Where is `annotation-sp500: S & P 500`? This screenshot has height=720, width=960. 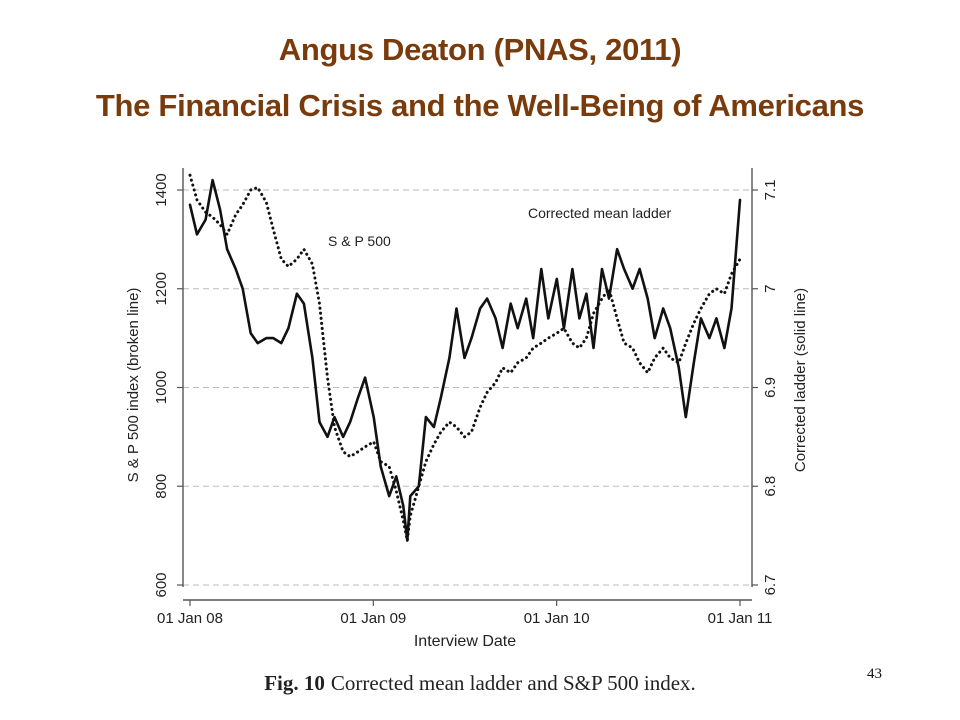 annotation-sp500: S & P 500 is located at coordinates (359, 241).